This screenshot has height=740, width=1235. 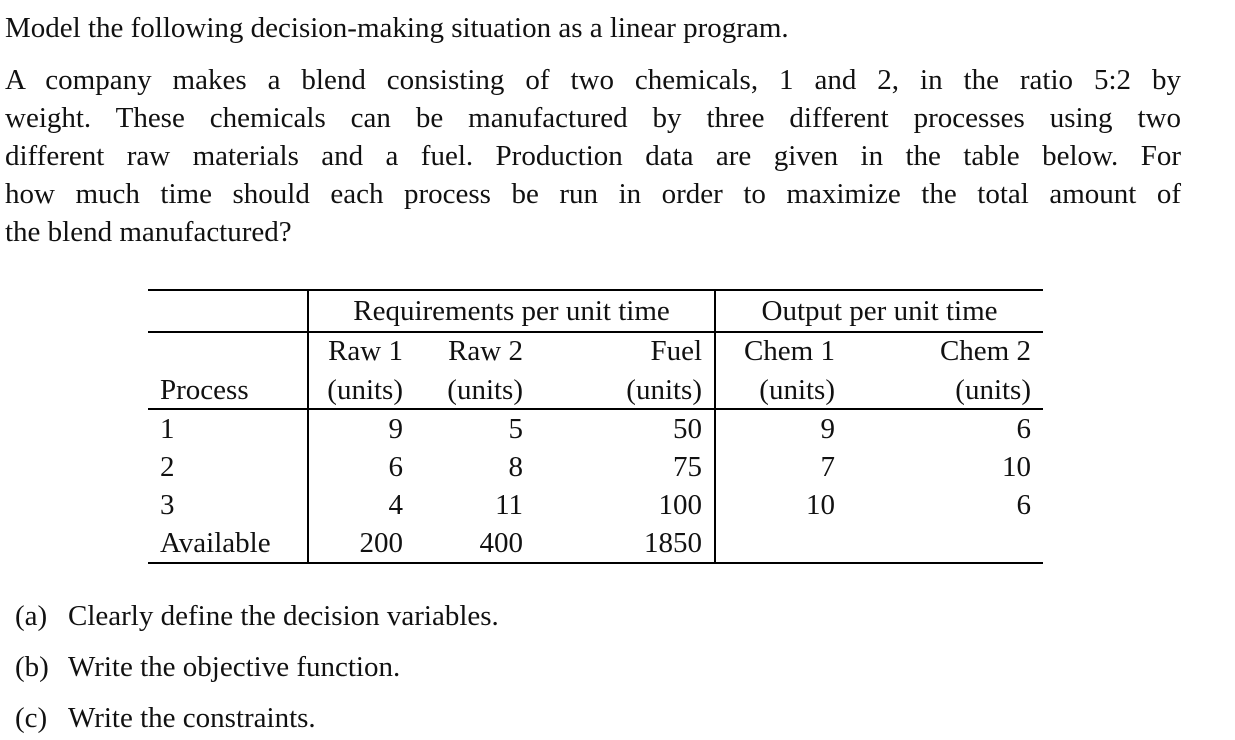 What do you see at coordinates (878, 311) in the screenshot?
I see `group-header-output: Output per unit time` at bounding box center [878, 311].